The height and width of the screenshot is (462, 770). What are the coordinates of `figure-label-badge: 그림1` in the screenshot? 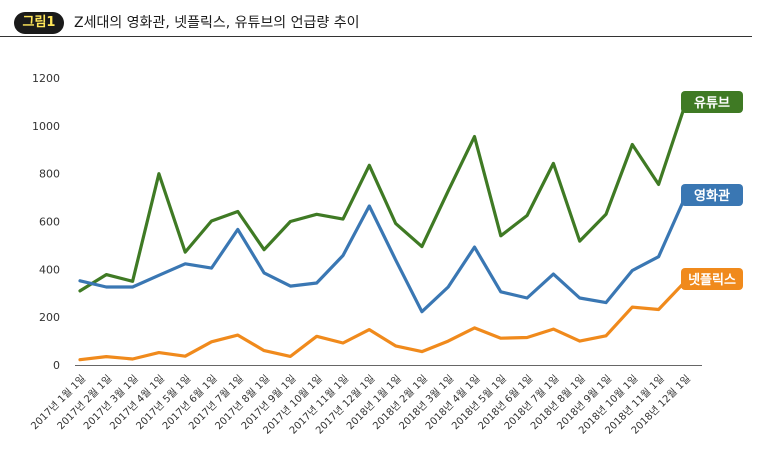 It's located at (39, 23).